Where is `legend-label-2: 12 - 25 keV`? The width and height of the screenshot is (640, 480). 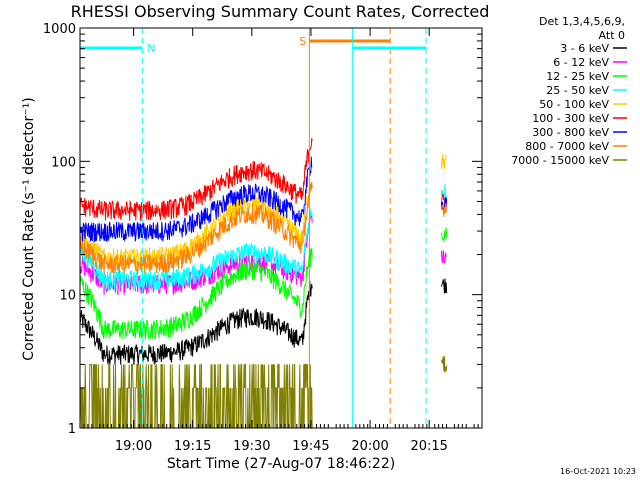
legend-label-2: 12 - 25 keV is located at coordinates (577, 76).